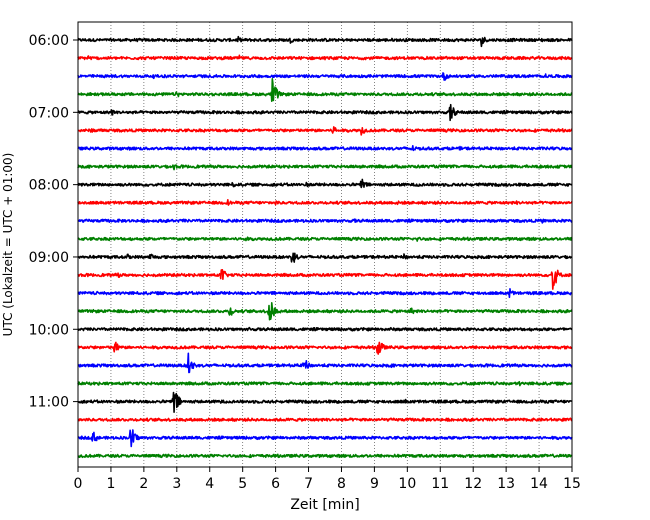 The image size is (650, 520). Describe the element at coordinates (440, 484) in the screenshot. I see `x-tick-label: 11` at that location.